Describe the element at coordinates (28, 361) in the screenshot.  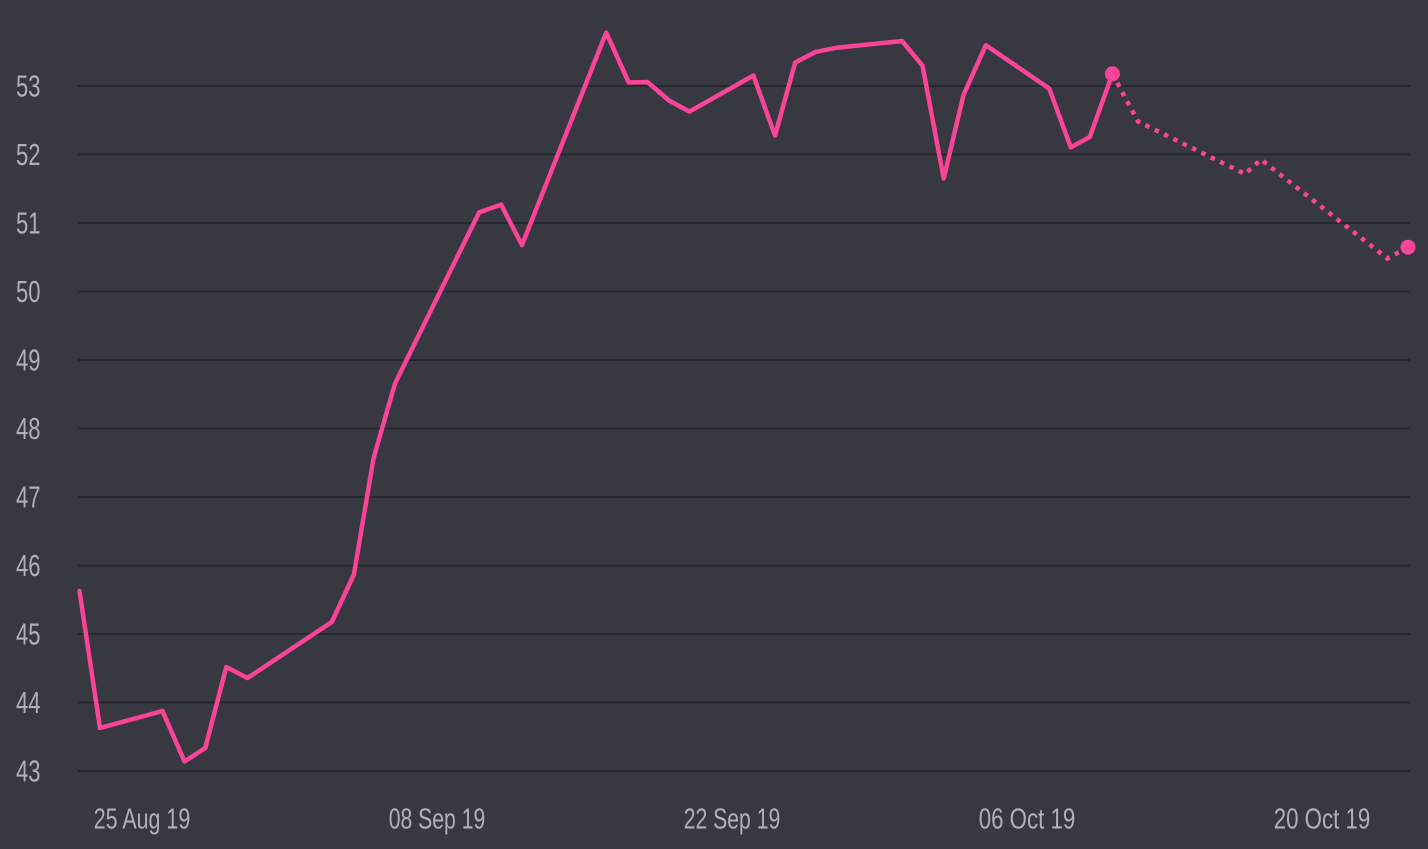
I see `svg-text: 49` at that location.